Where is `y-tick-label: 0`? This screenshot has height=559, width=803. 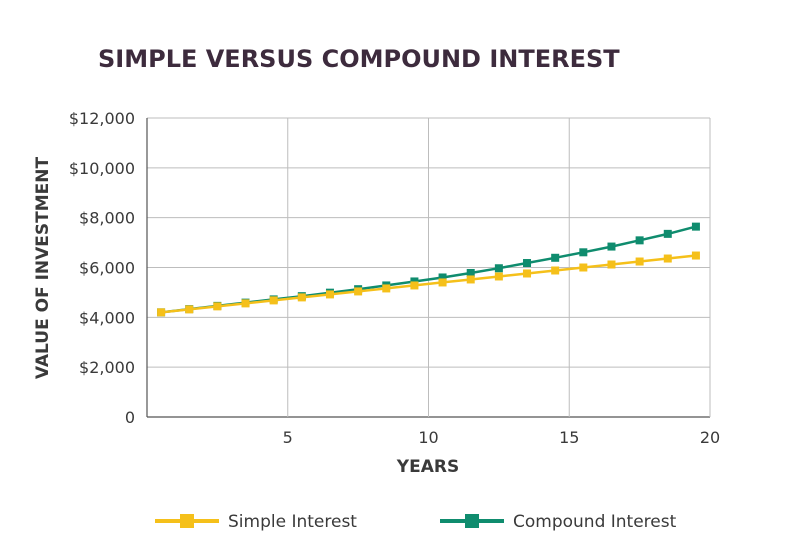
y-tick-label: 0 is located at coordinates (130, 417).